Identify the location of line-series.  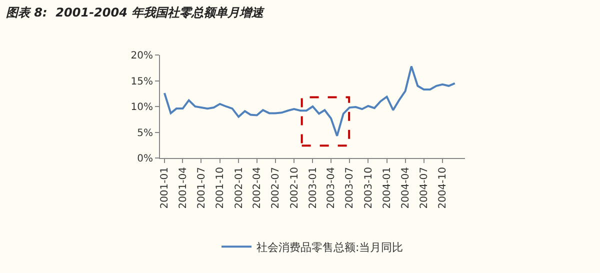
(309, 101).